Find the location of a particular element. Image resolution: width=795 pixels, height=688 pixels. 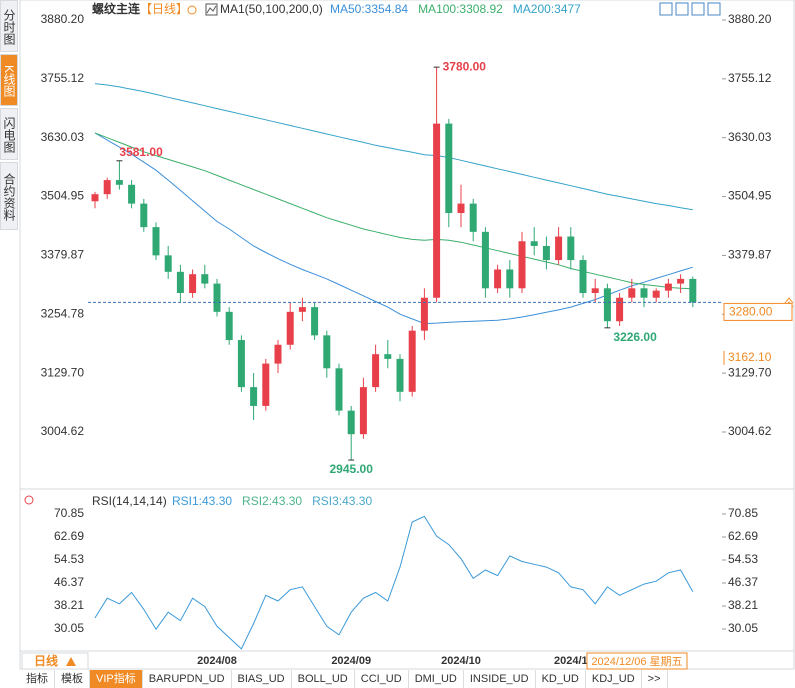

legend-entry: MA200:3477 is located at coordinates (547, 9).